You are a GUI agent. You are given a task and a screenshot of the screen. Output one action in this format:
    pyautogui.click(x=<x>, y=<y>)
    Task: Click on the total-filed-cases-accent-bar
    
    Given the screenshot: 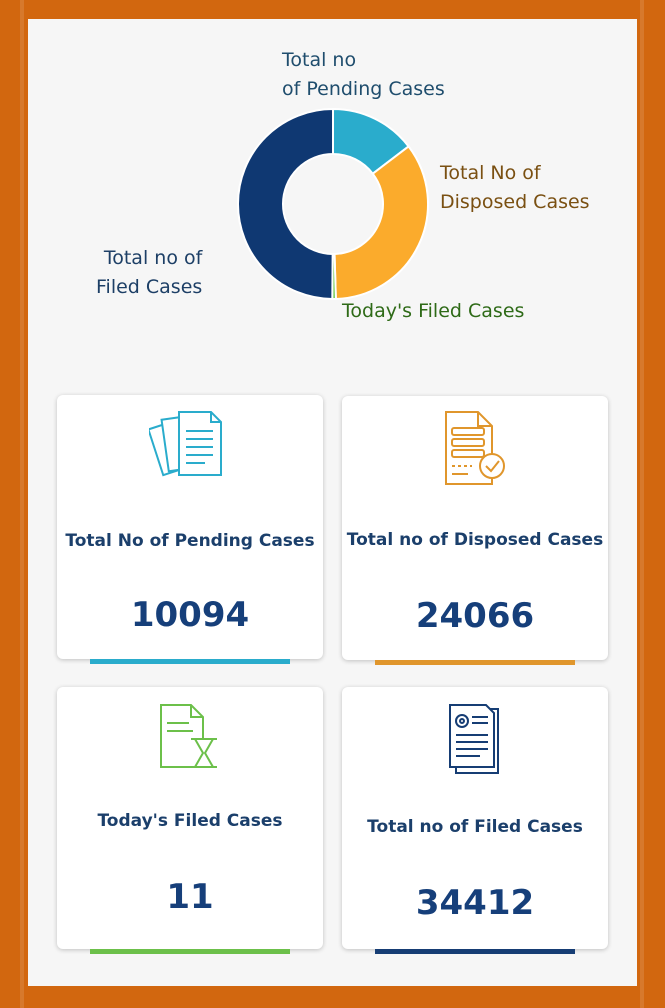 What is the action you would take?
    pyautogui.click(x=475, y=951)
    